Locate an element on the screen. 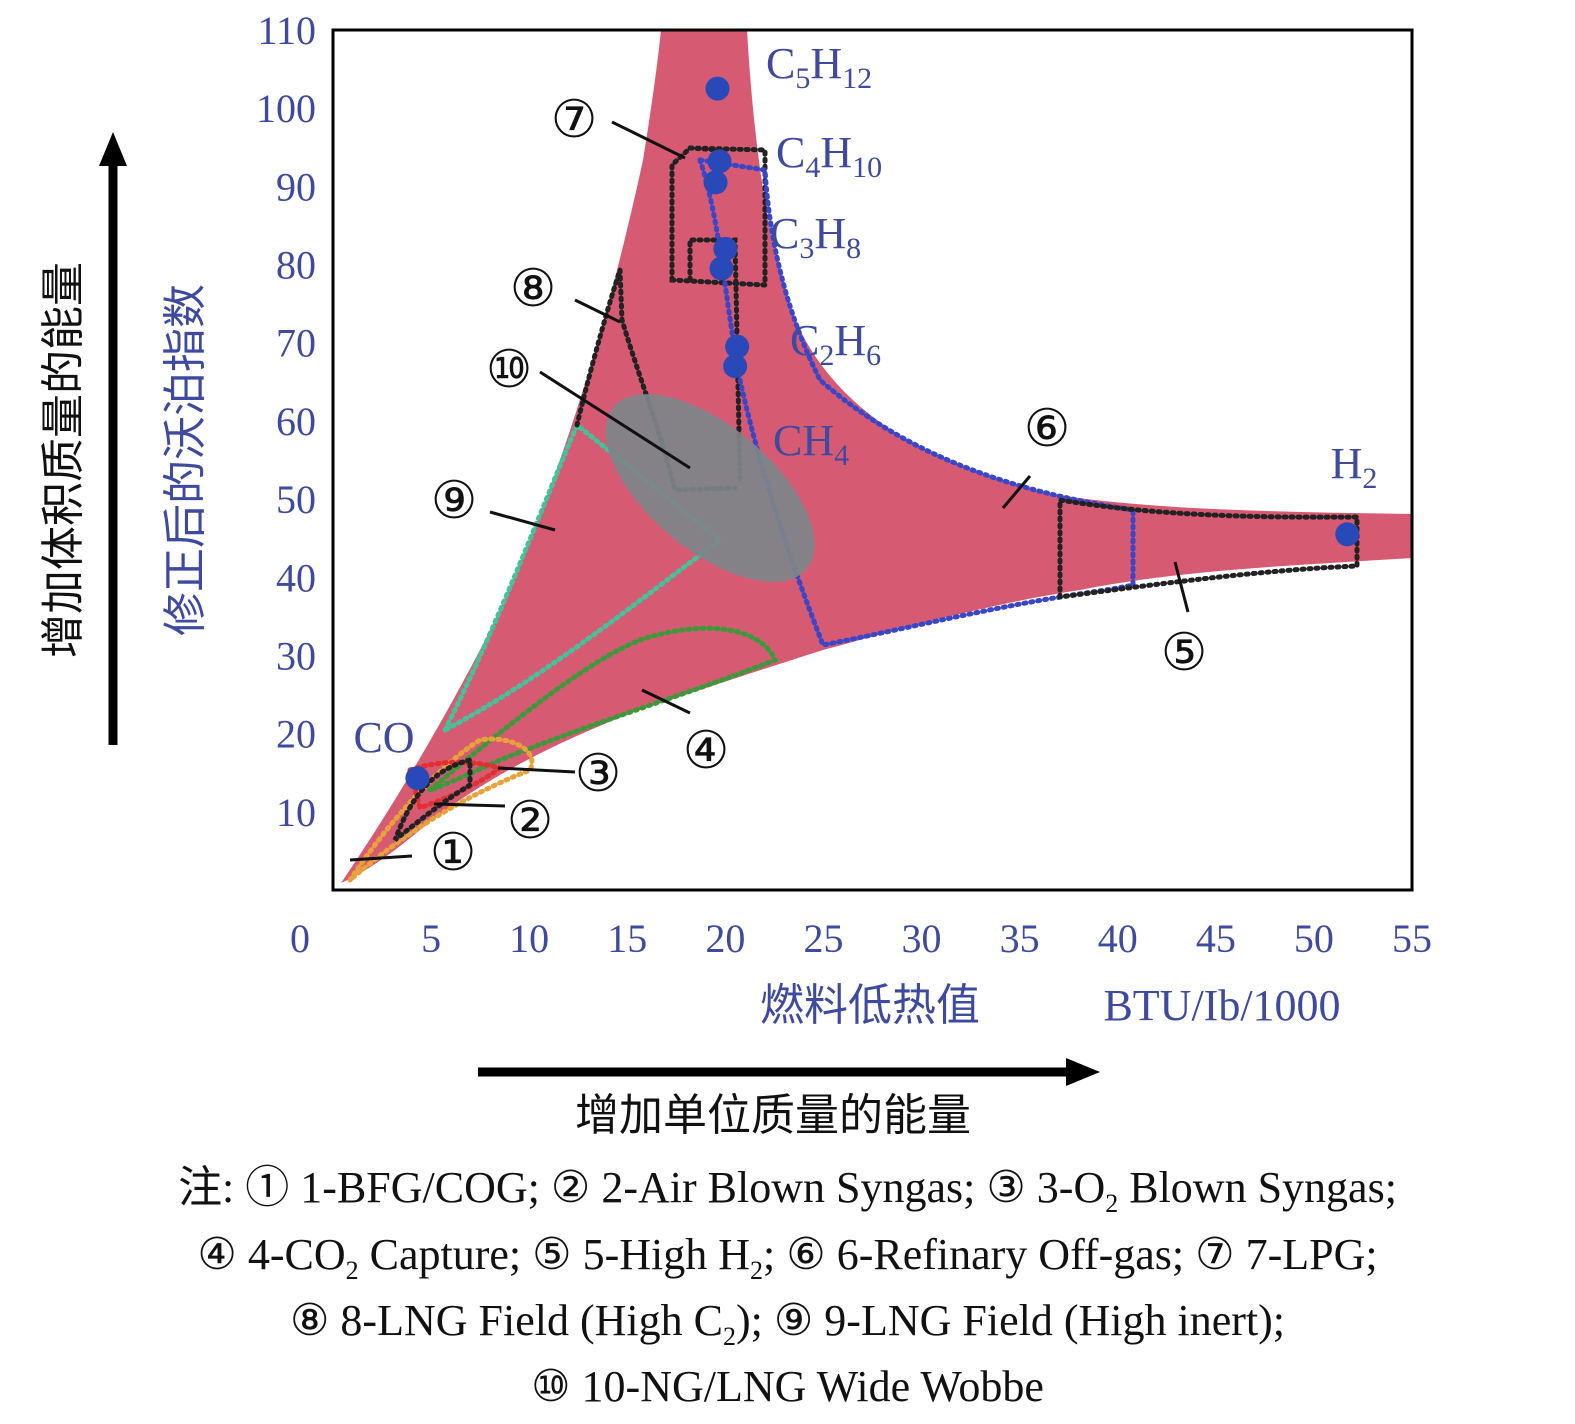 This screenshot has height=1424, width=1575. x-axis-unit: BTU/Ib/1000 is located at coordinates (1221, 1005).